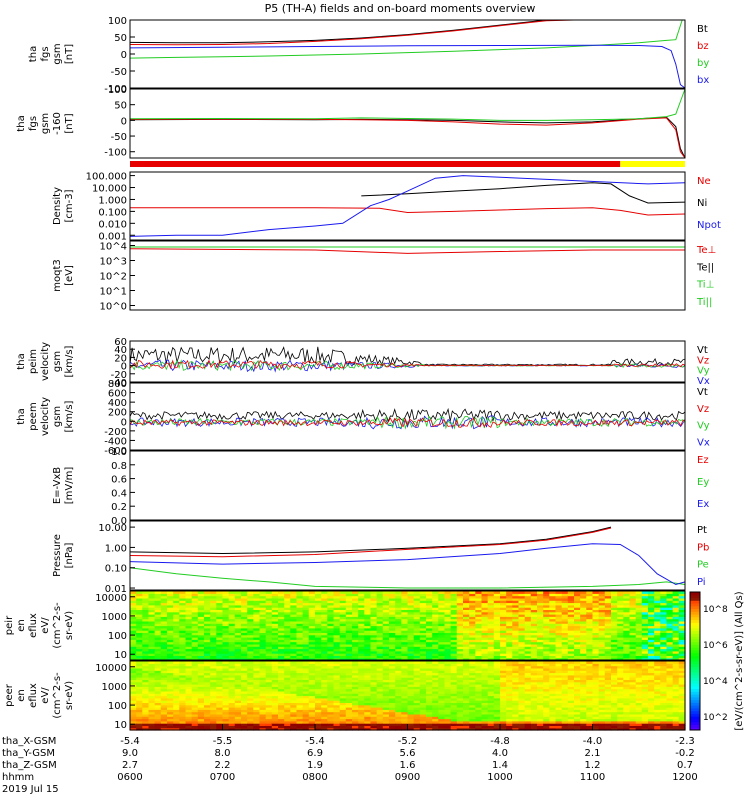  Describe the element at coordinates (124, 121) in the screenshot. I see `y-tick-label: 0` at that location.